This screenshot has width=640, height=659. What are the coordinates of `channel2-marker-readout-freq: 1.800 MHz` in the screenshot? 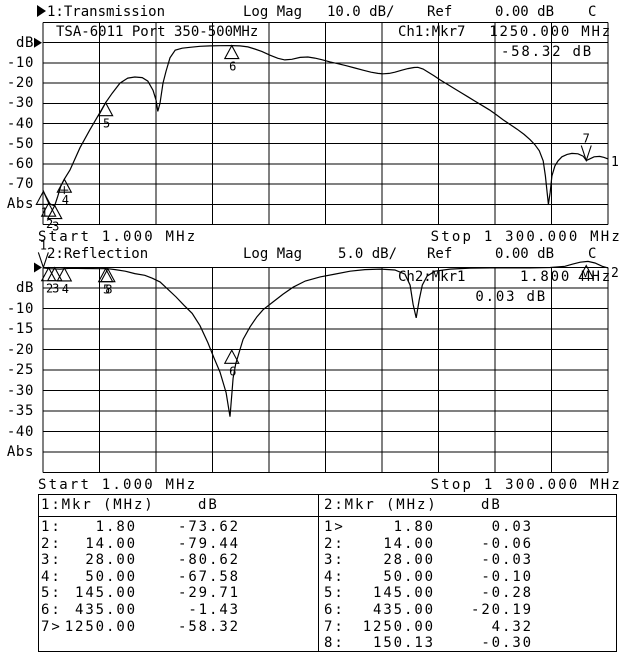 It's located at (565, 277).